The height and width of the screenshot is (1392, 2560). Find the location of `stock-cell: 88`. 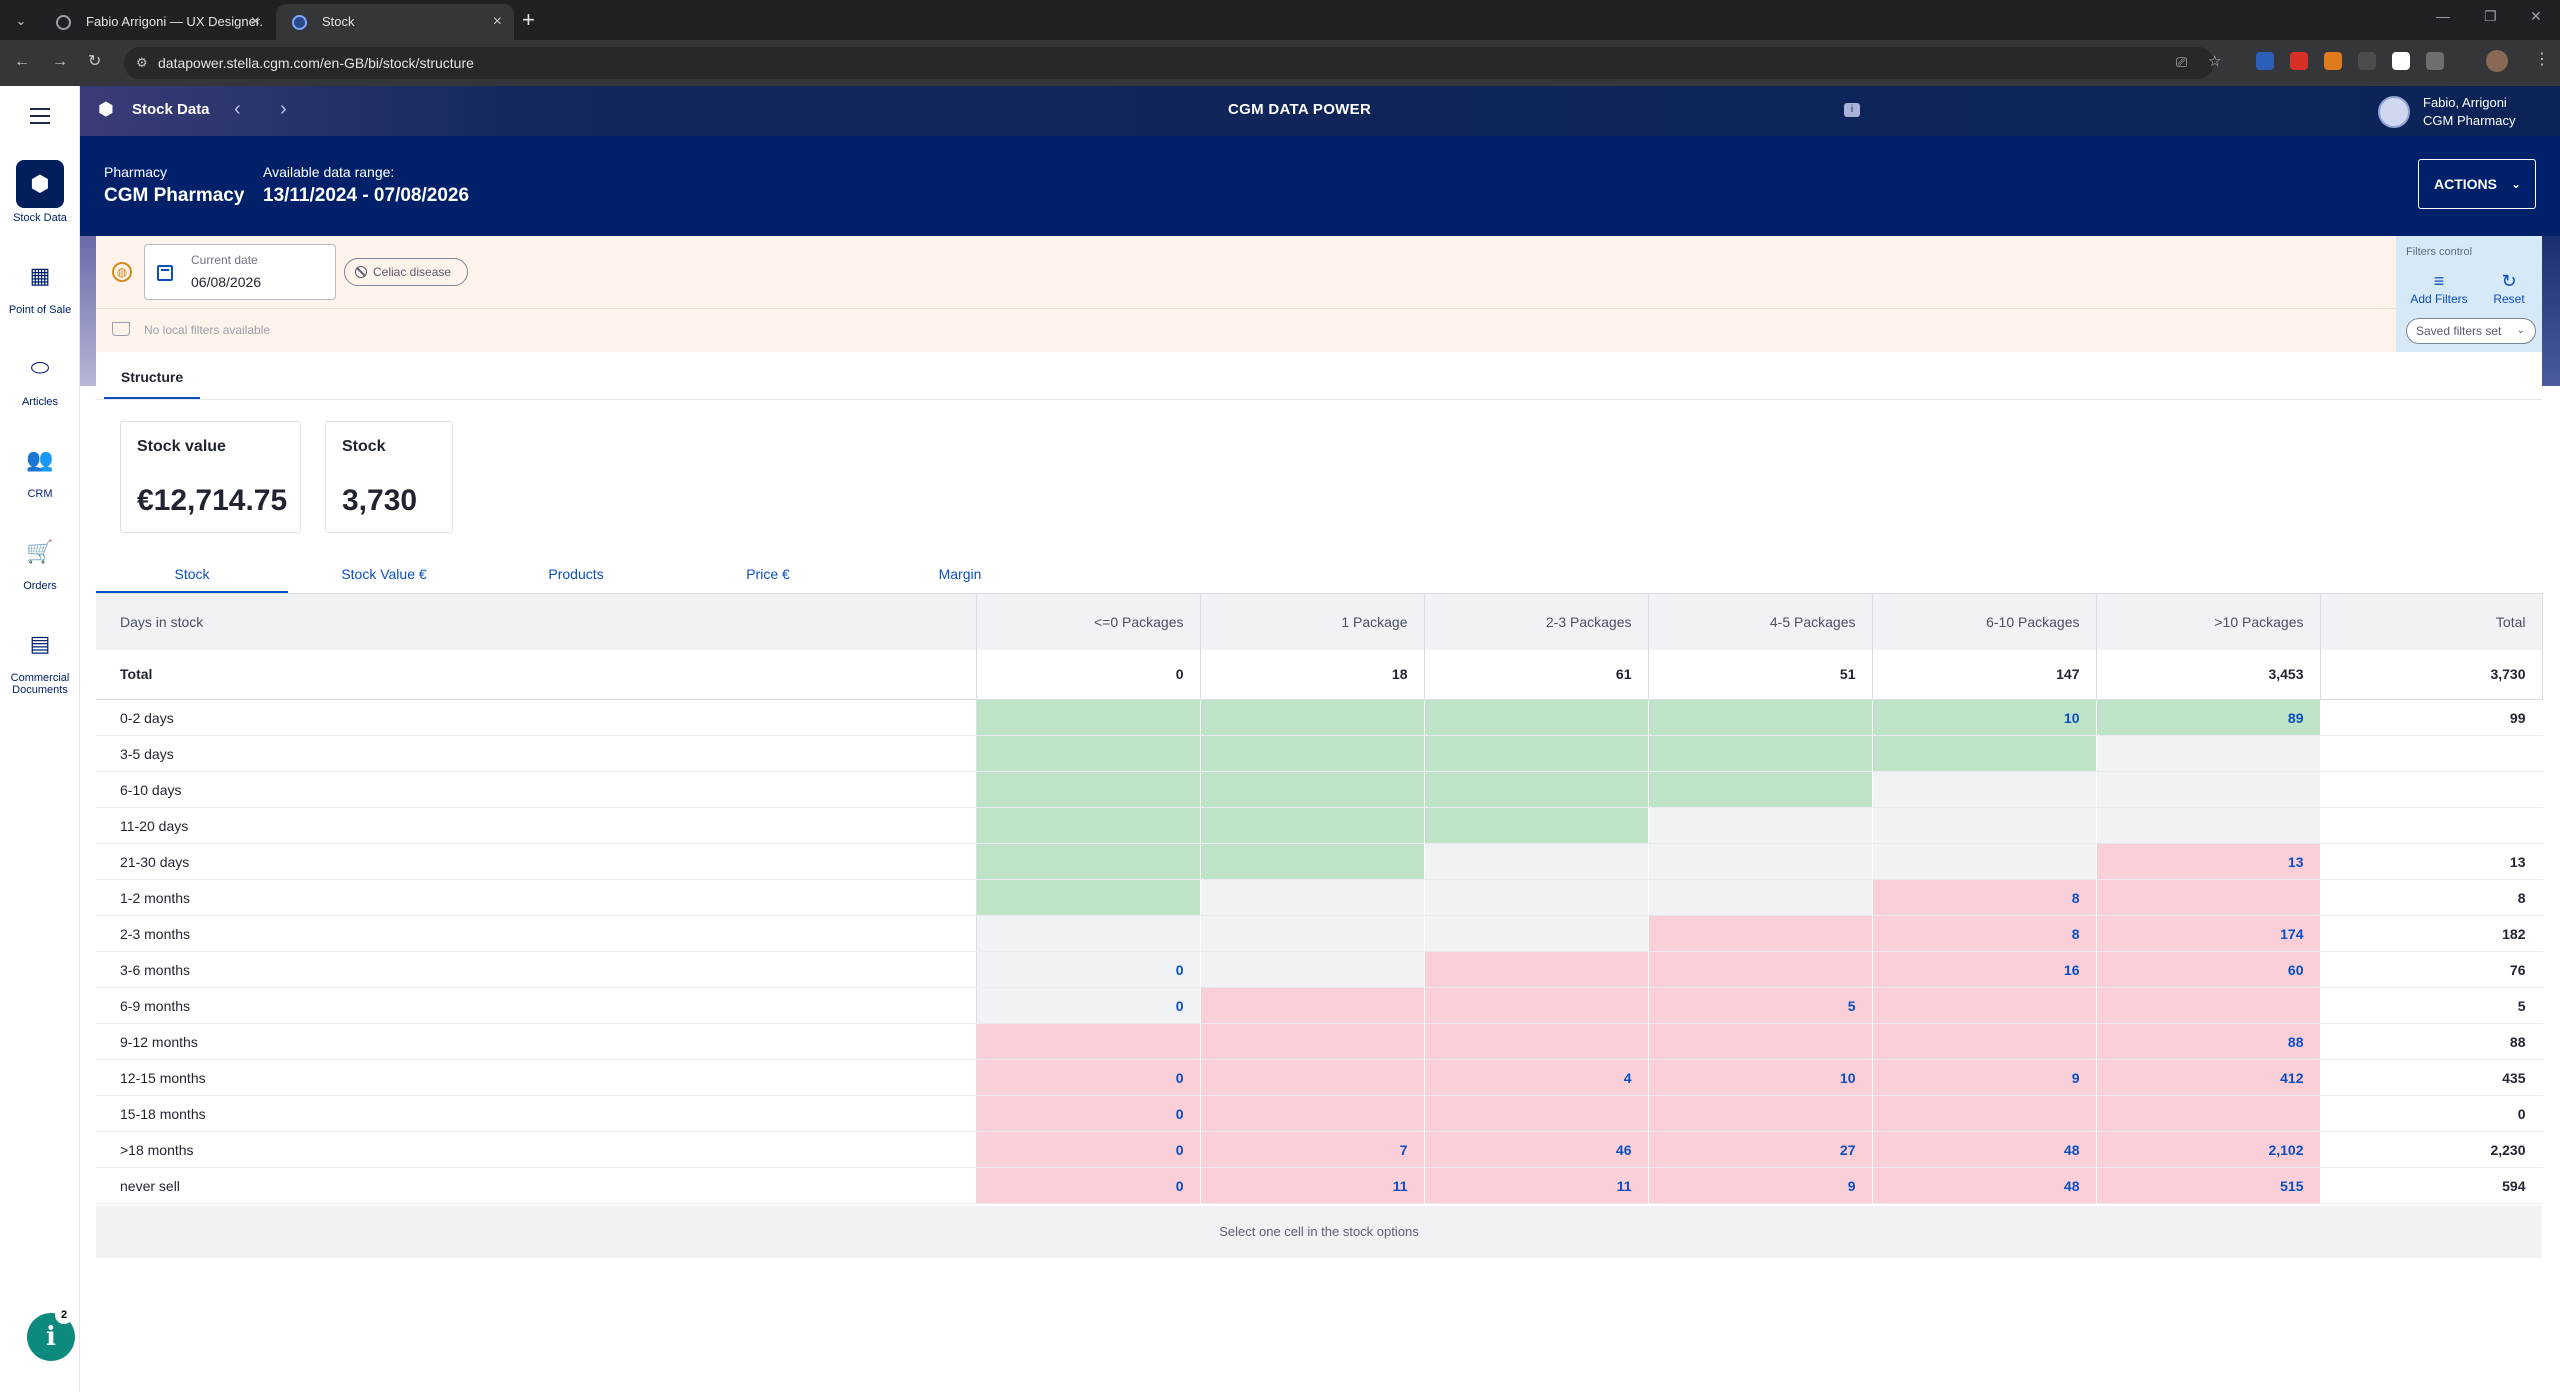

stock-cell: 88 is located at coordinates (2208, 1041).